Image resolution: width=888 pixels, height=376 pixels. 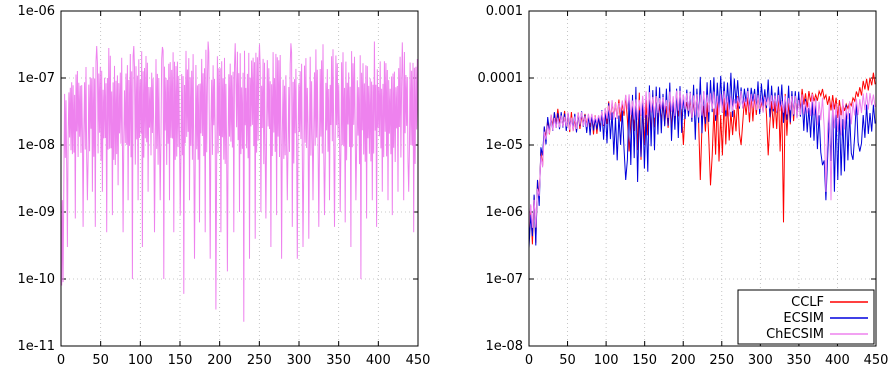 What do you see at coordinates (501, 78) in the screenshot?
I see `y-tick-label: 0.0001` at bounding box center [501, 78].